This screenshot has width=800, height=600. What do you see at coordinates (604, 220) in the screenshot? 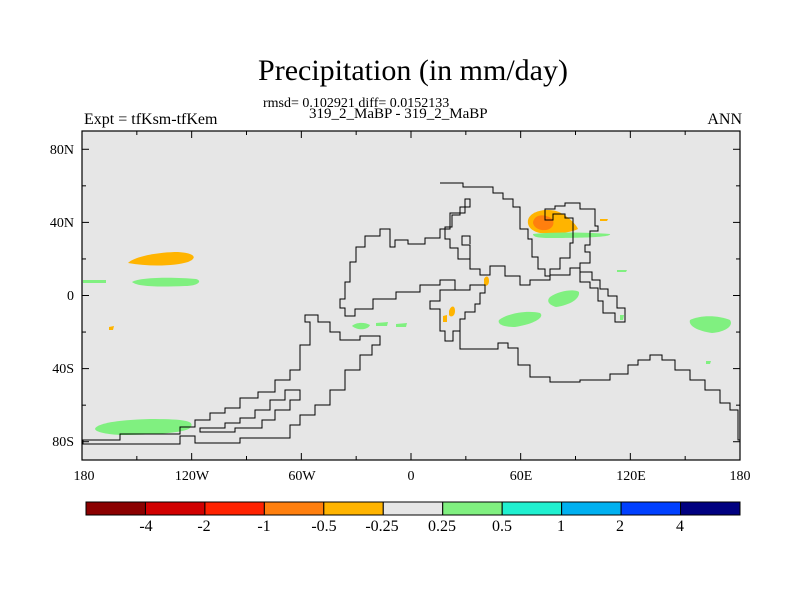
I see `anomaly-asia-dry-tail` at bounding box center [604, 220].